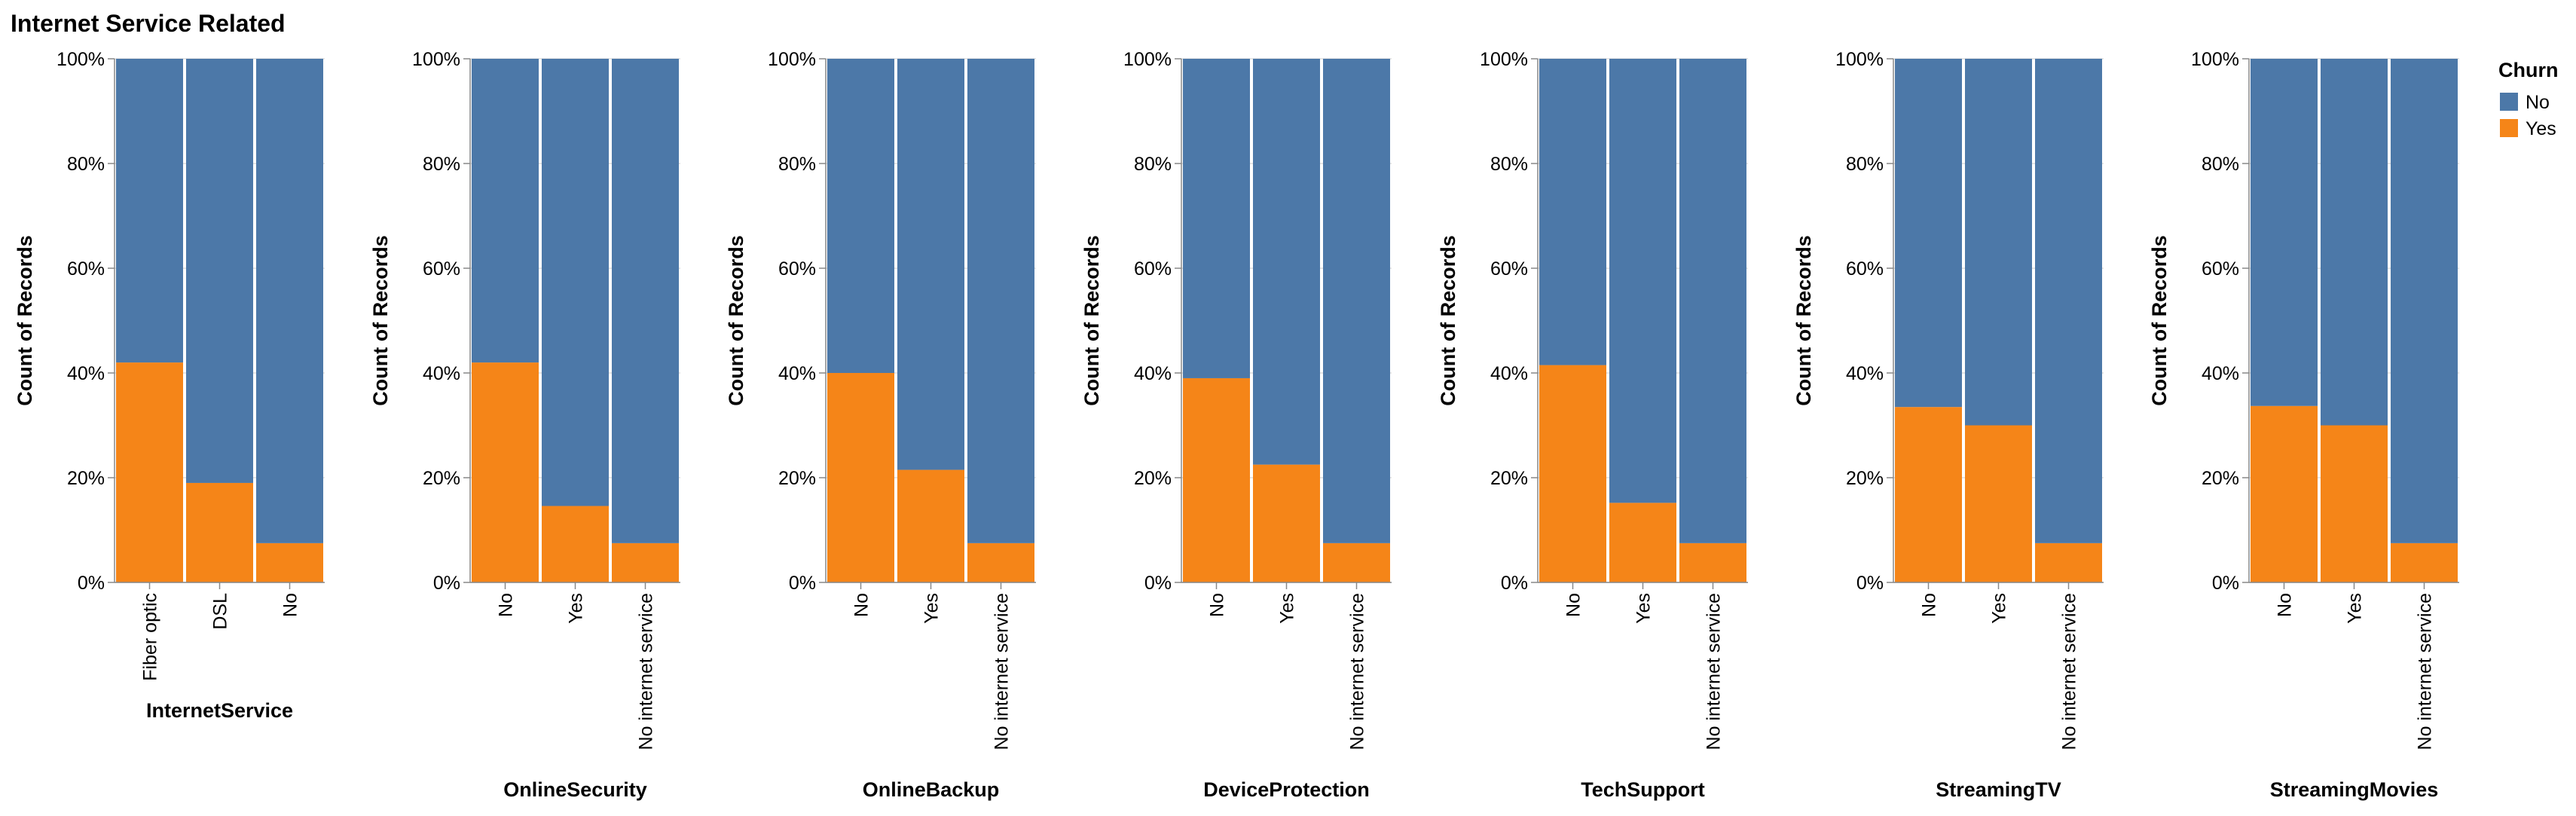 The width and height of the screenshot is (2576, 816). Describe the element at coordinates (645, 301) in the screenshot. I see `bar-OnlineSecurity-No-internet-service-No` at that location.